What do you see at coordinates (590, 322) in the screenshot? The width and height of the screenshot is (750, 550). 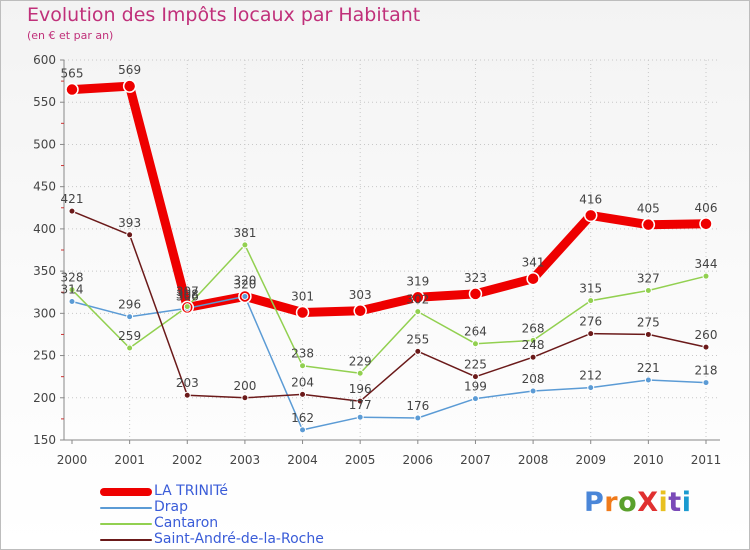 I see `data-label: 276` at bounding box center [590, 322].